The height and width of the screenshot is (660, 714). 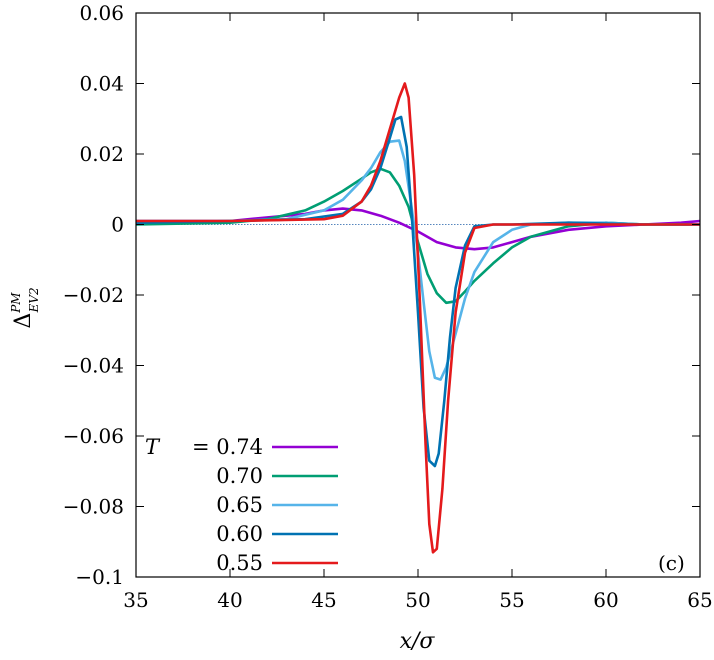 What do you see at coordinates (323, 600) in the screenshot?
I see `x-tick-label: 45` at bounding box center [323, 600].